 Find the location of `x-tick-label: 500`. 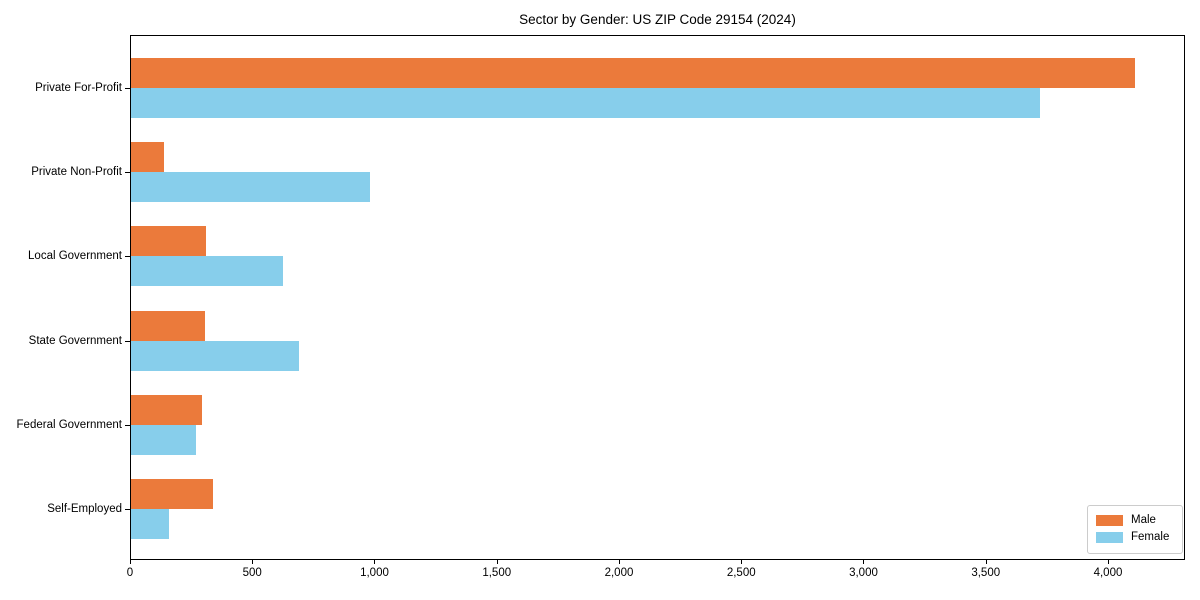

x-tick-label: 500 is located at coordinates (252, 573).